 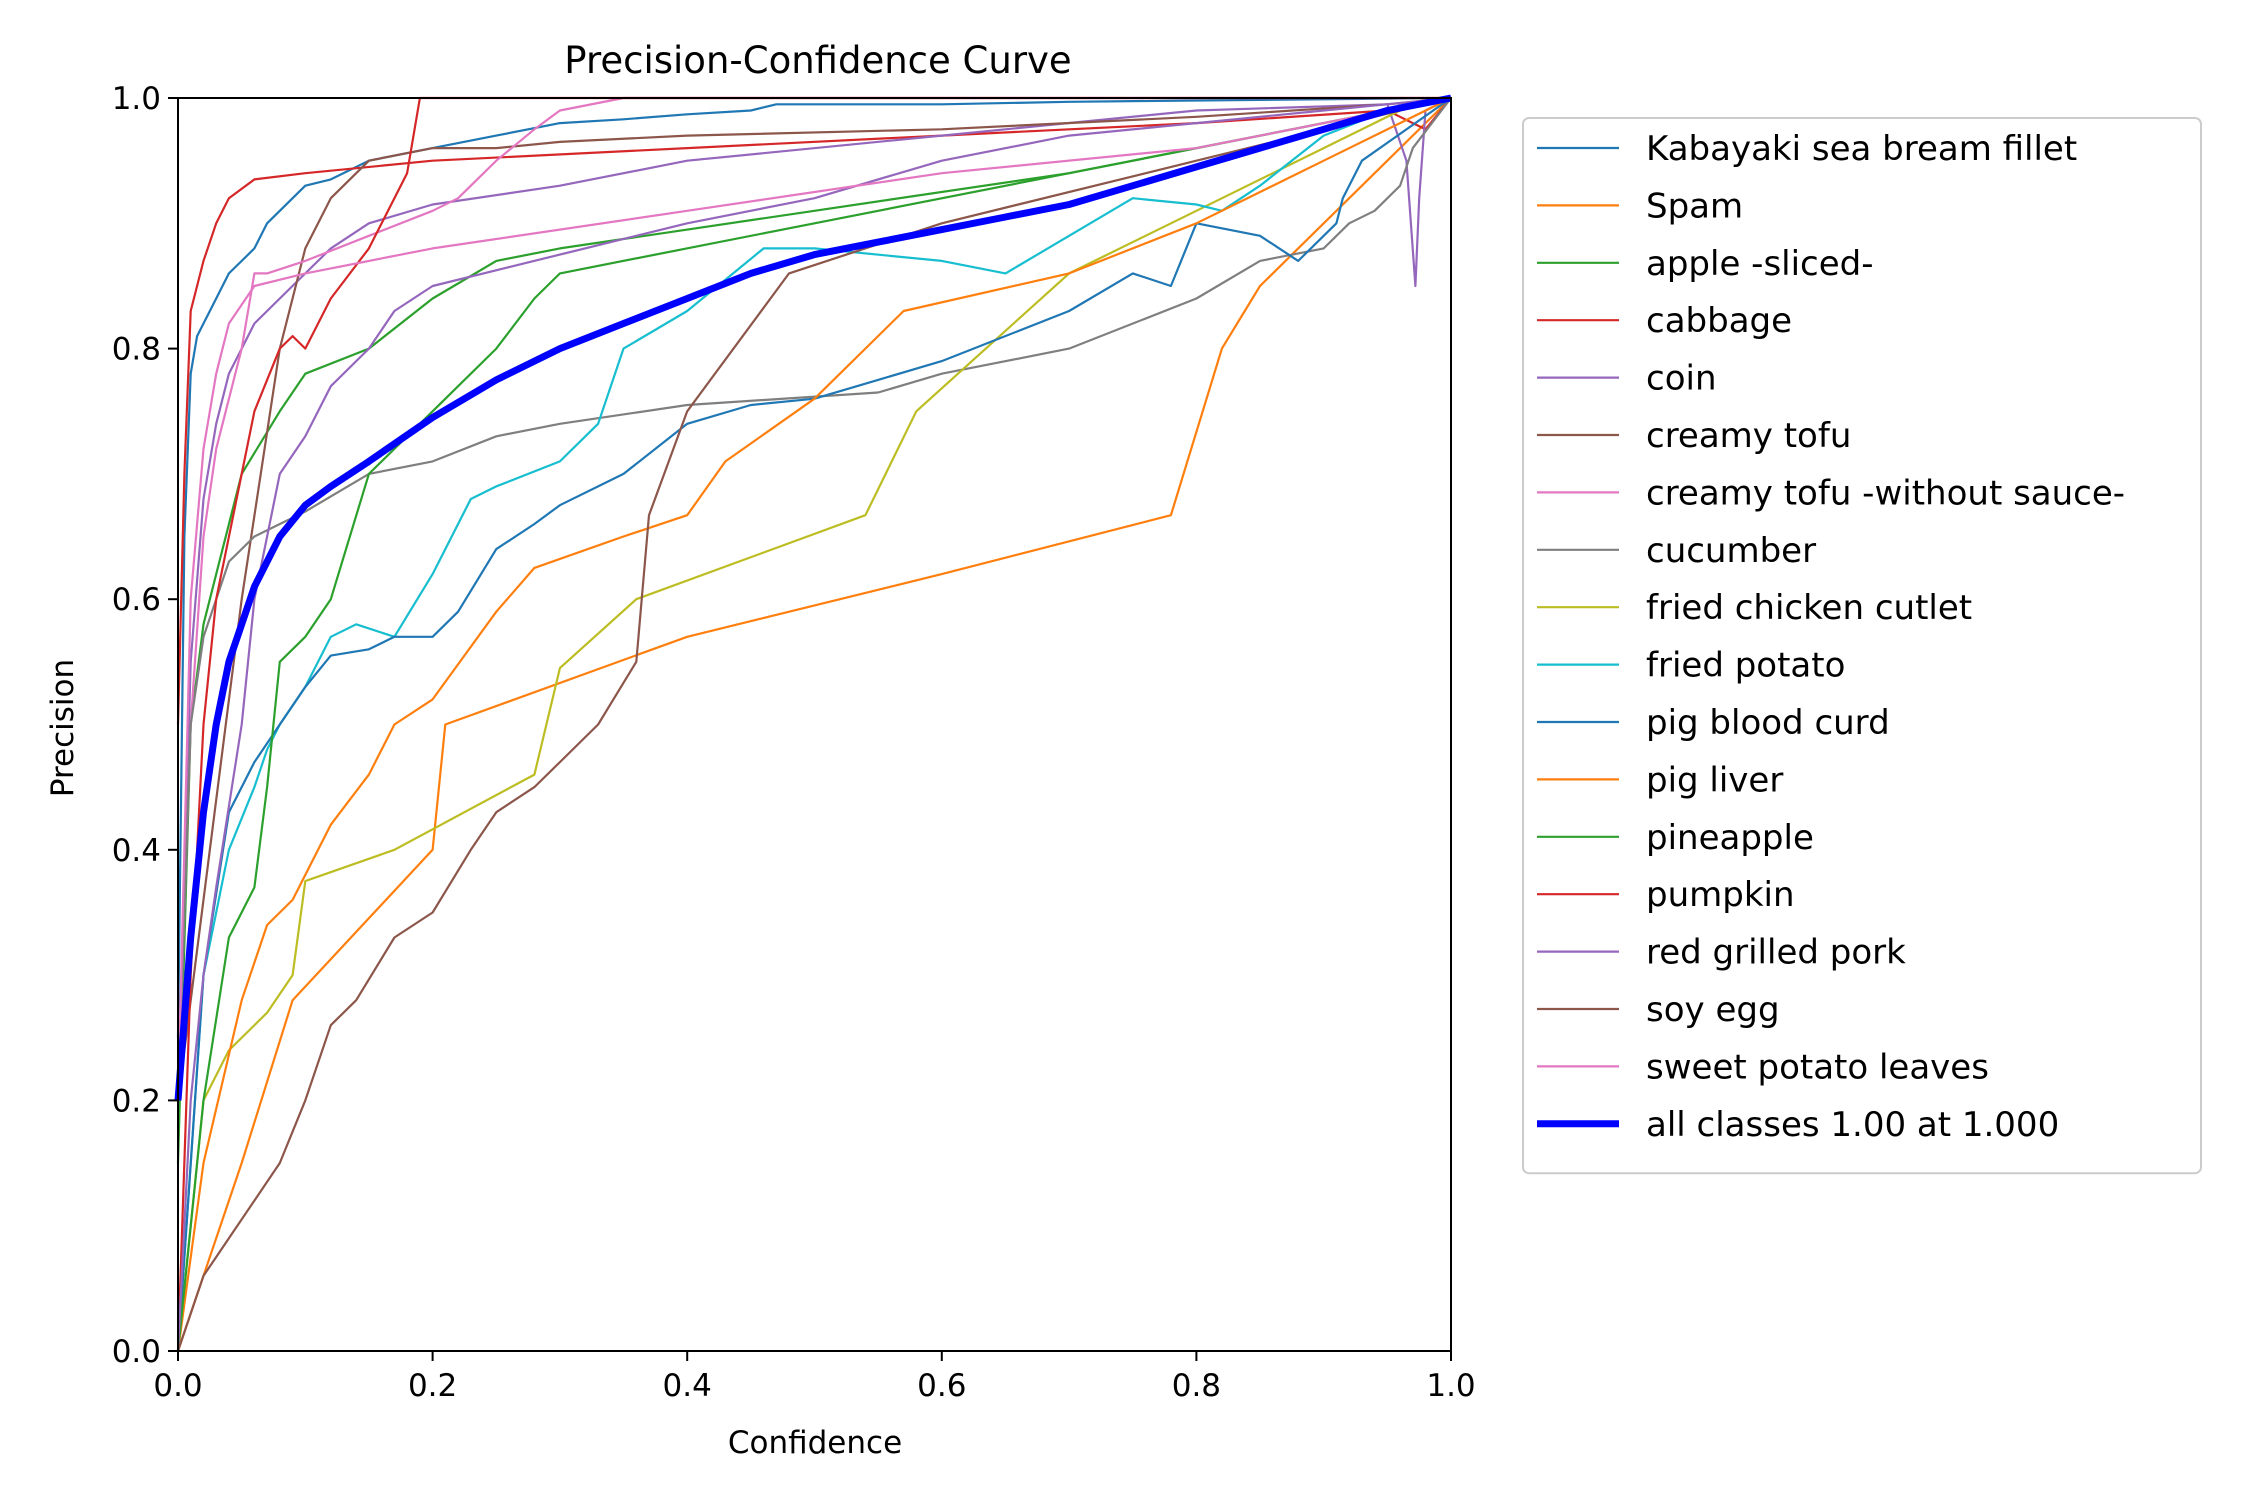 I want to click on legend-label-cabbage: cabbage, so click(x=1719, y=321).